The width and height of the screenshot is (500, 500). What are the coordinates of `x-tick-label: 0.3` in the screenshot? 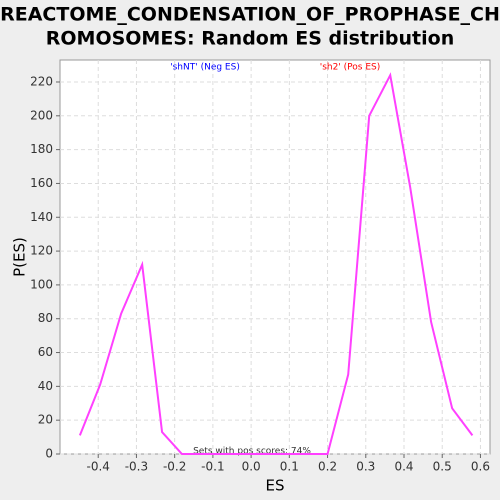 It's located at (365, 467).